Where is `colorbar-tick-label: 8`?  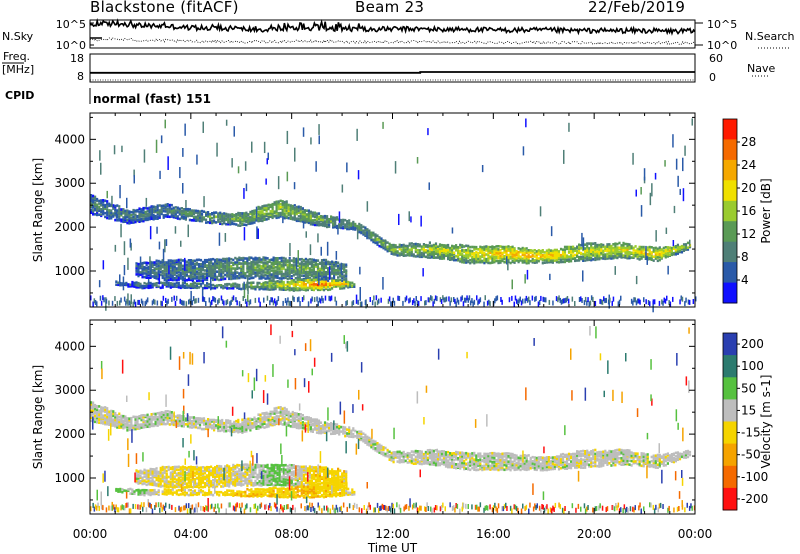
colorbar-tick-label: 8 is located at coordinates (745, 257).